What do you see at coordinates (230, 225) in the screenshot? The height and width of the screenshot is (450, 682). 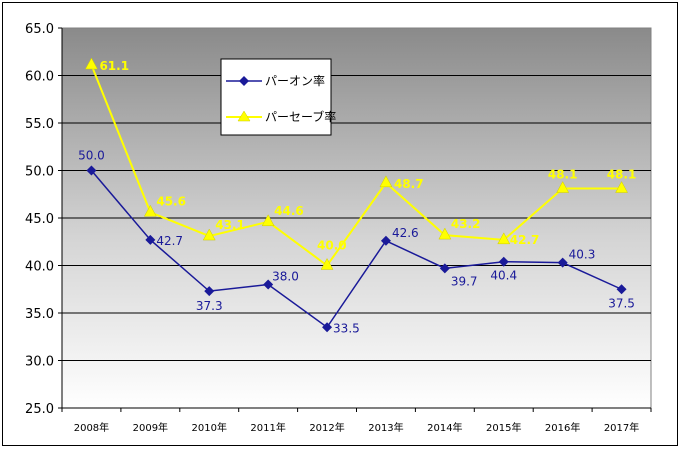 I see `data-label: 43.1` at bounding box center [230, 225].